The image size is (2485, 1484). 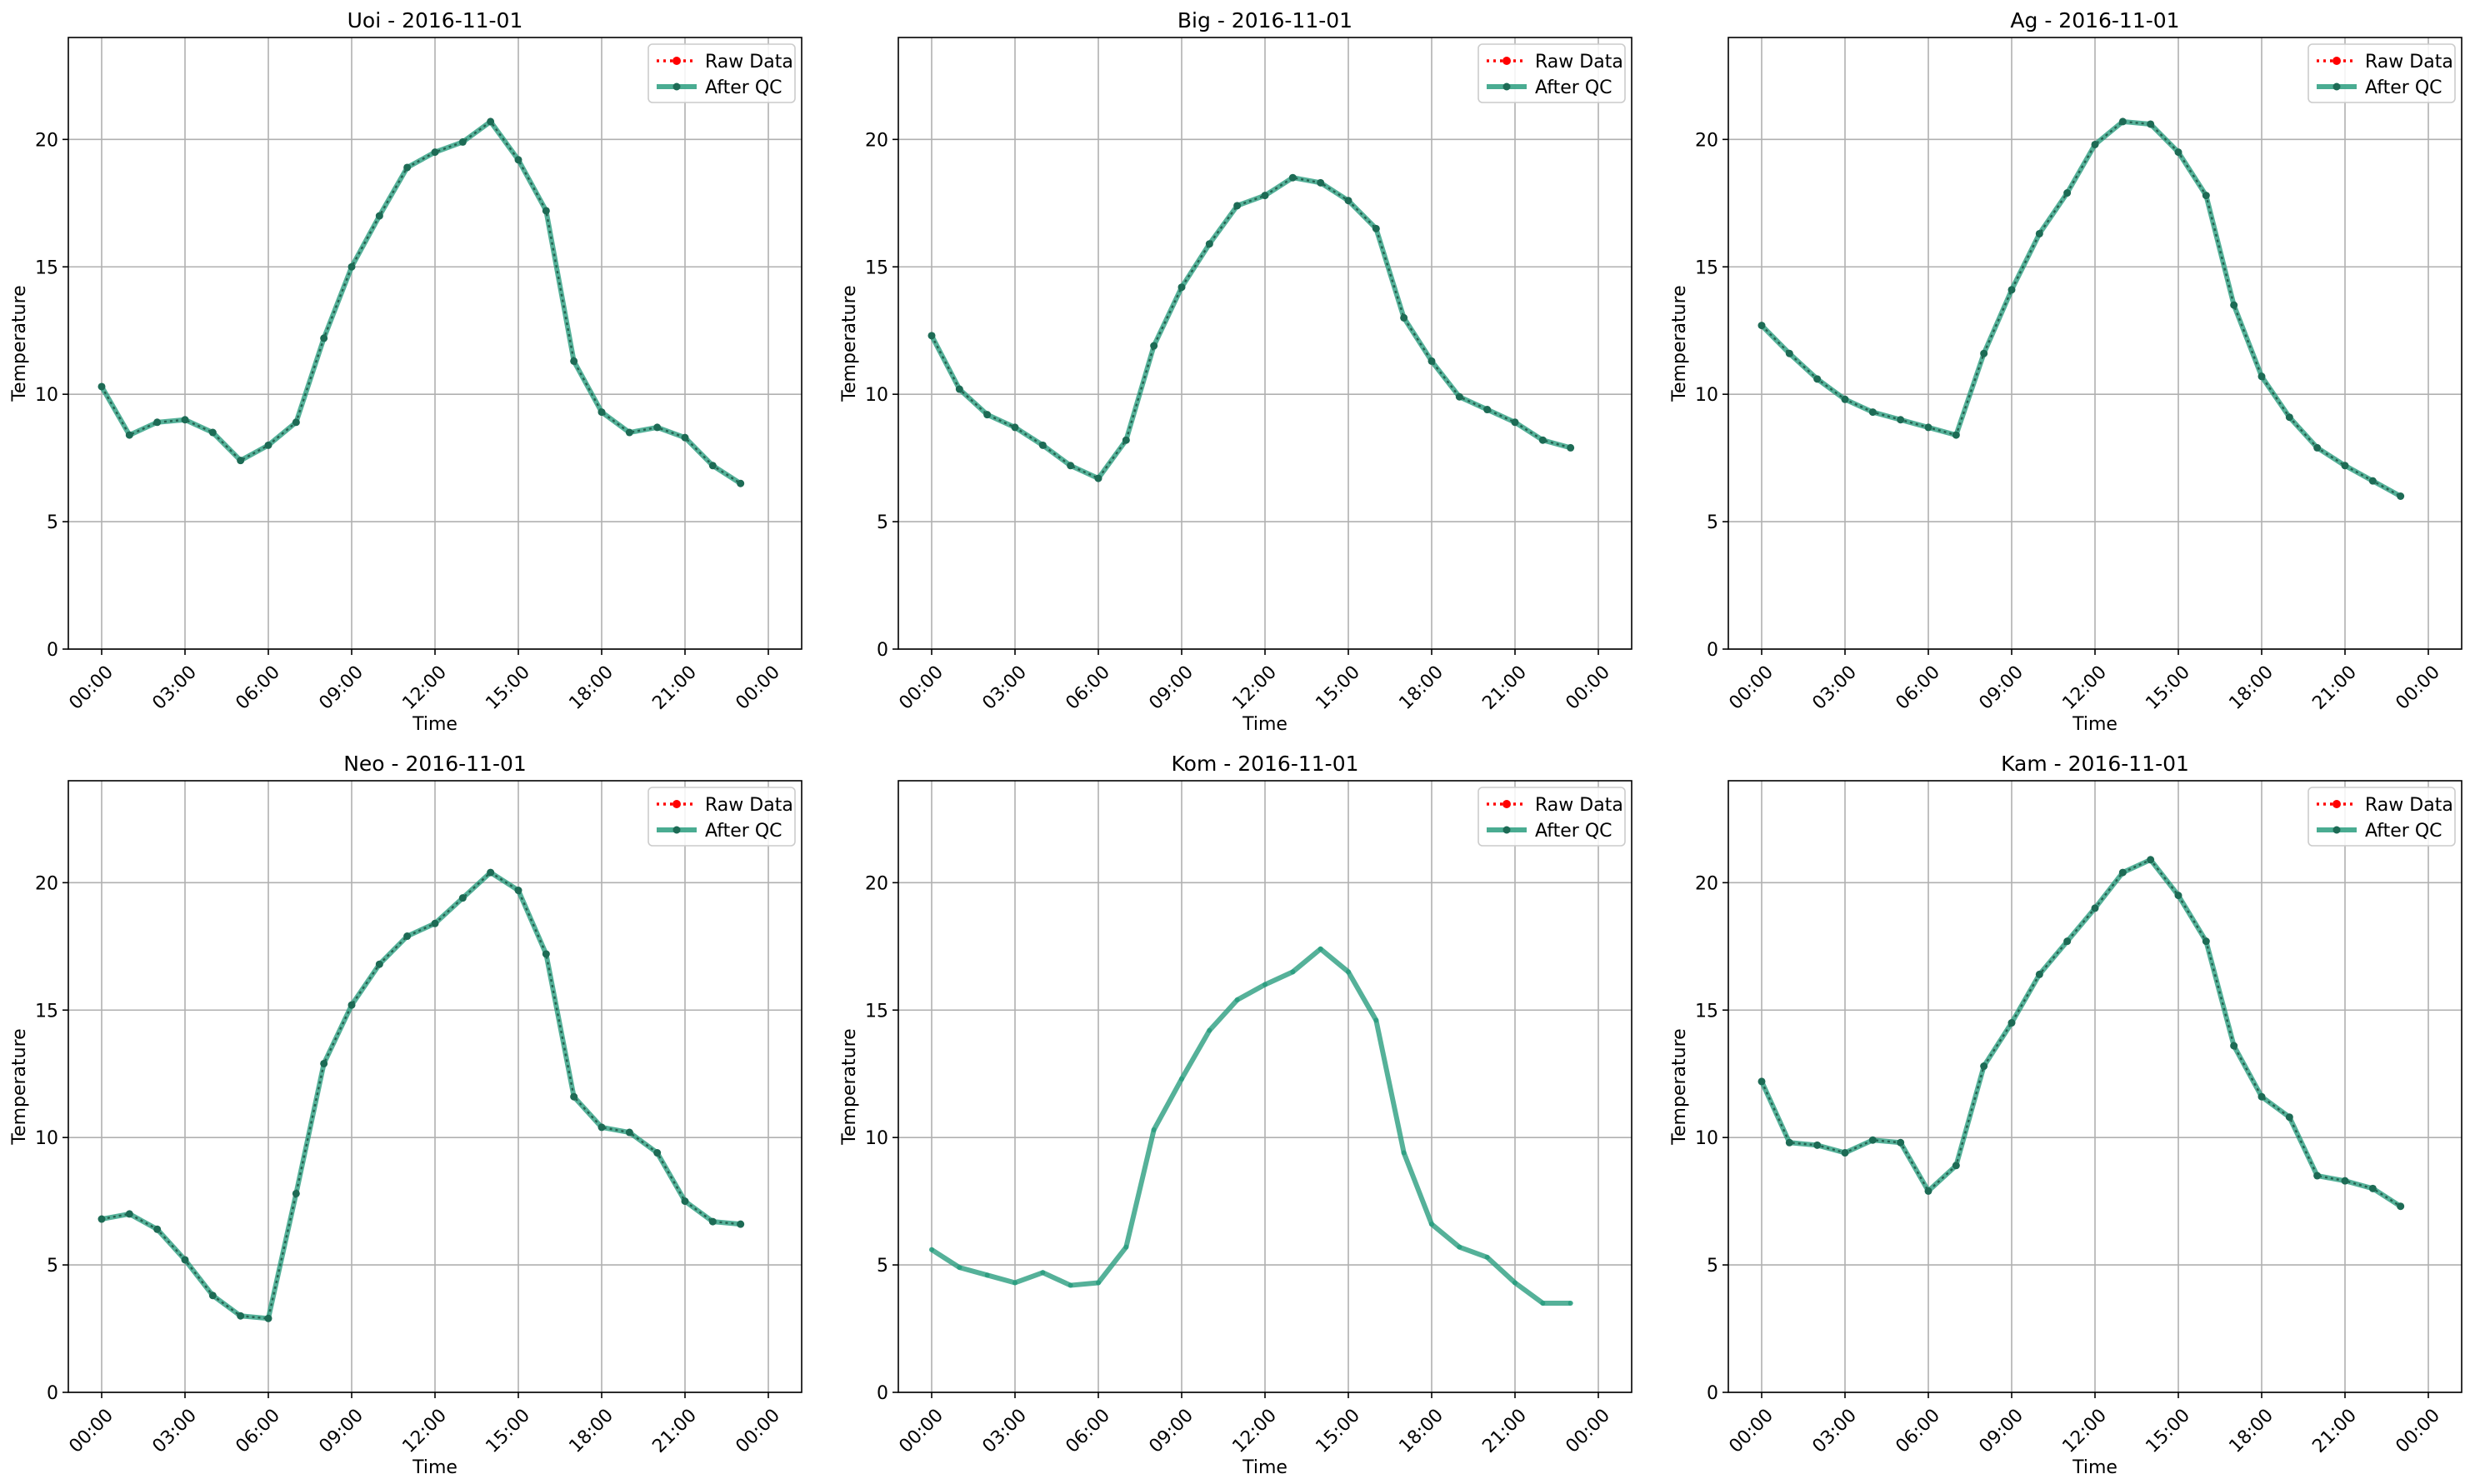 What do you see at coordinates (174, 688) in the screenshot?
I see `x-tick-label: 03:00` at bounding box center [174, 688].